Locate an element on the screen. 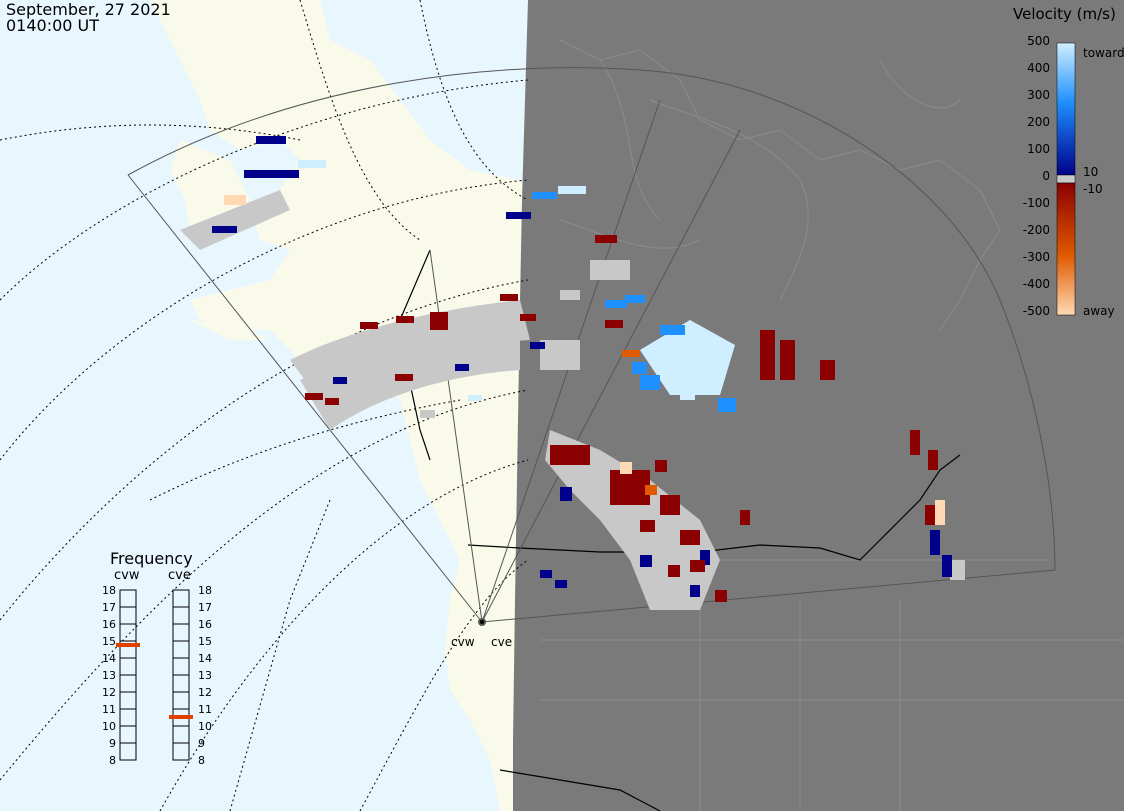 The width and height of the screenshot is (1124, 811). date-label: September, 27 2021 is located at coordinates (88, 9).